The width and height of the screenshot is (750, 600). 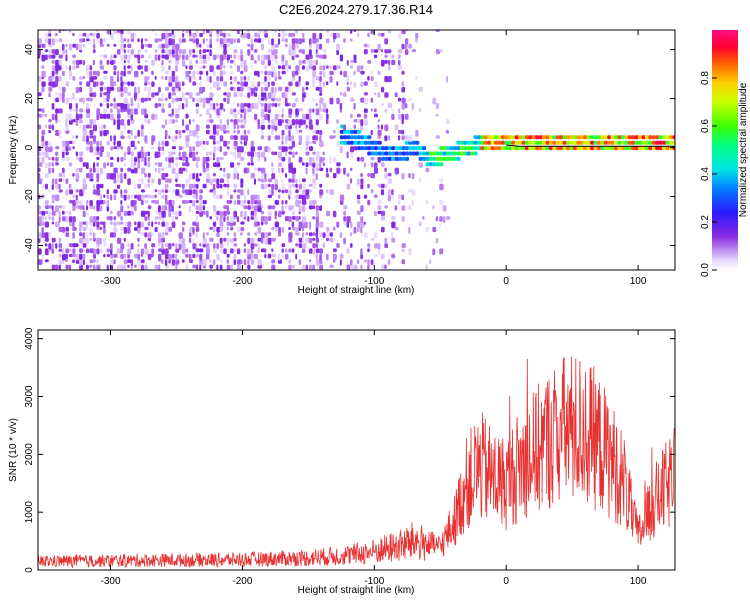 I want to click on x-tick-label: 100, so click(x=638, y=581).